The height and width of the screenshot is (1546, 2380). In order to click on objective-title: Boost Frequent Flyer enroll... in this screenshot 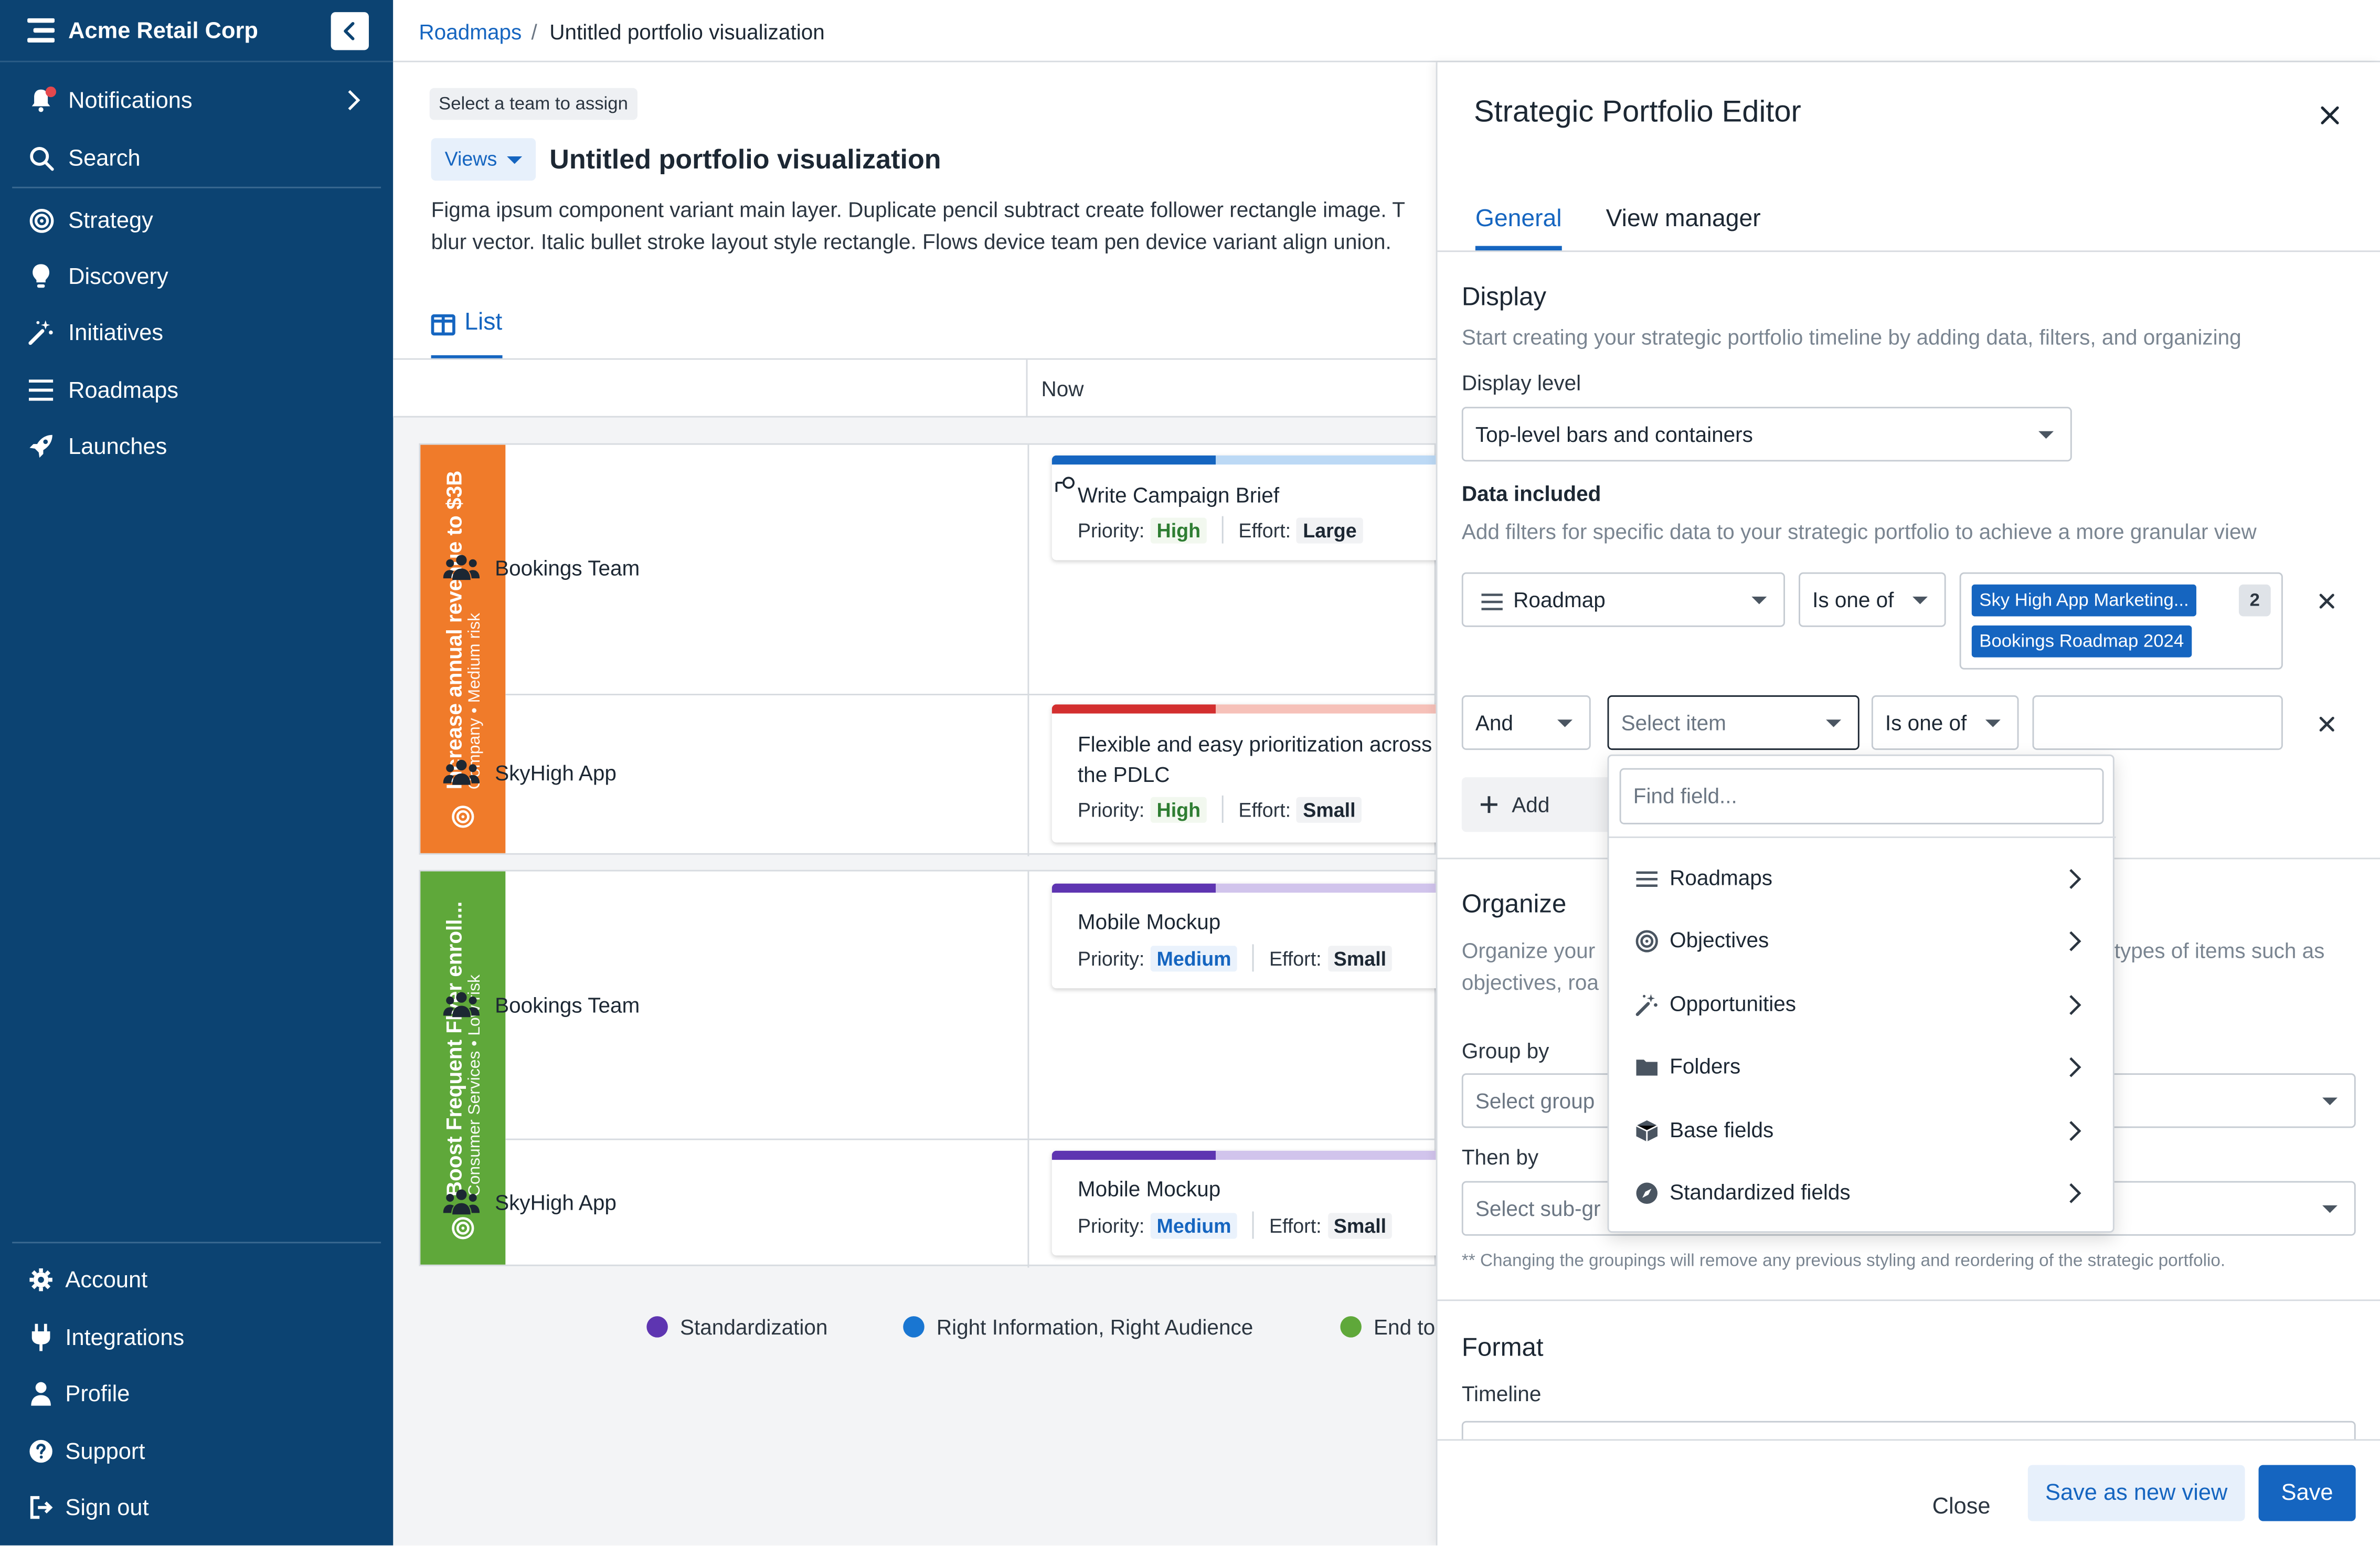, I will do `click(453, 1049)`.